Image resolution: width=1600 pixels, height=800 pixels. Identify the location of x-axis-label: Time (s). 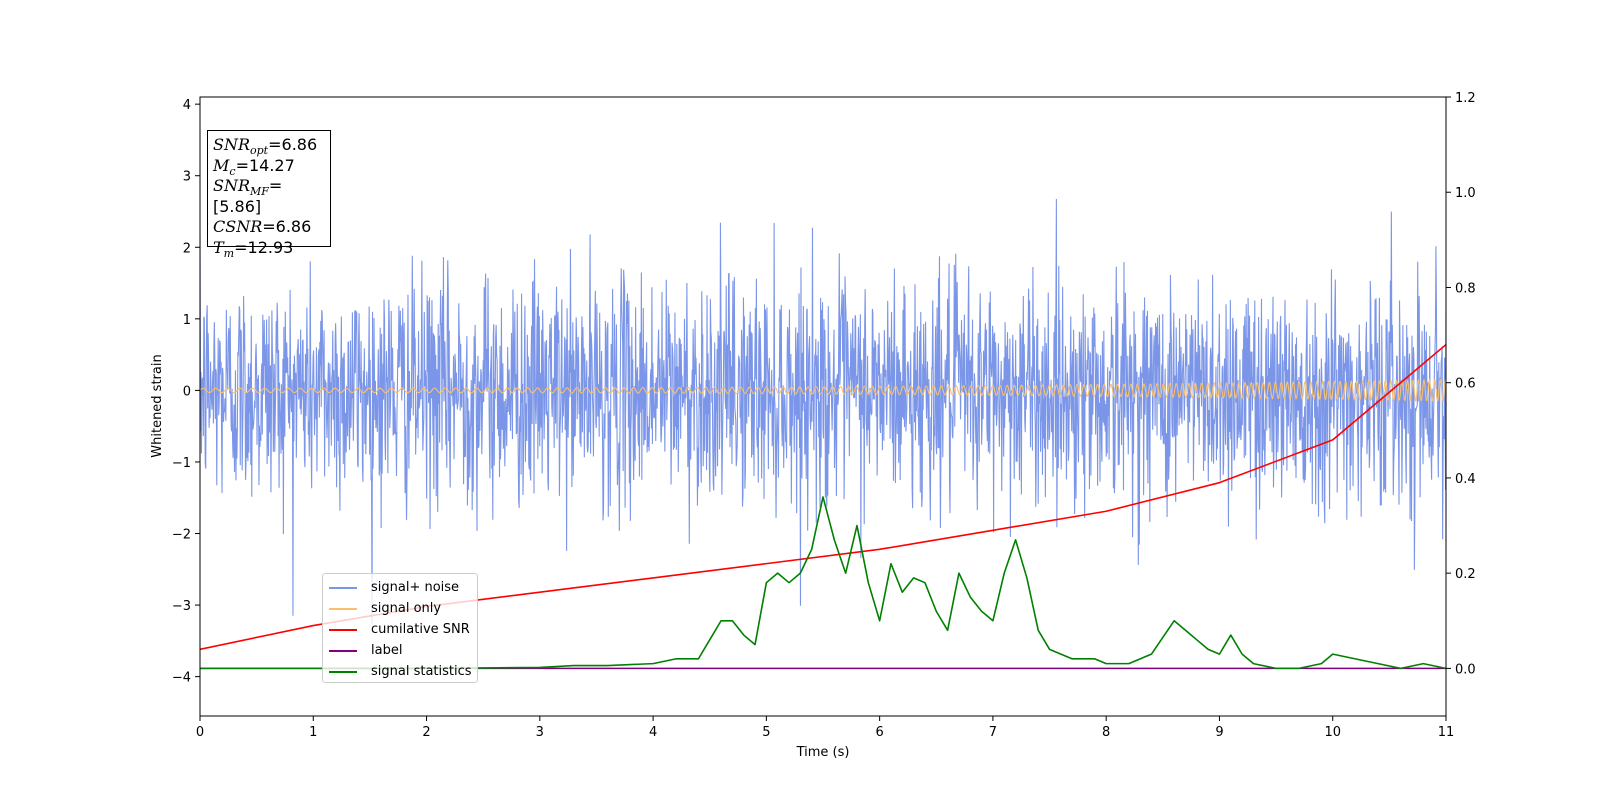
(823, 752).